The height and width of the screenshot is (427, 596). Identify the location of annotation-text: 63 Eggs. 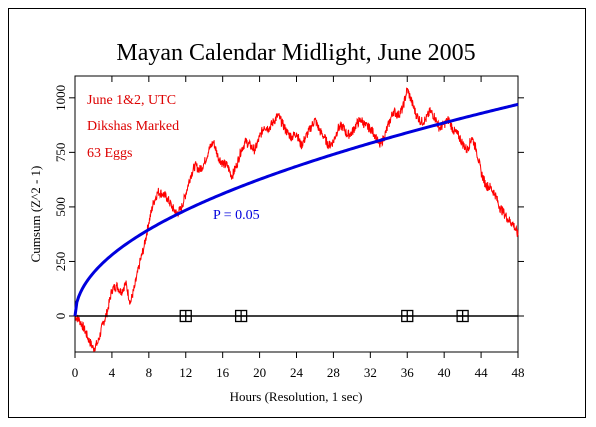
(110, 153).